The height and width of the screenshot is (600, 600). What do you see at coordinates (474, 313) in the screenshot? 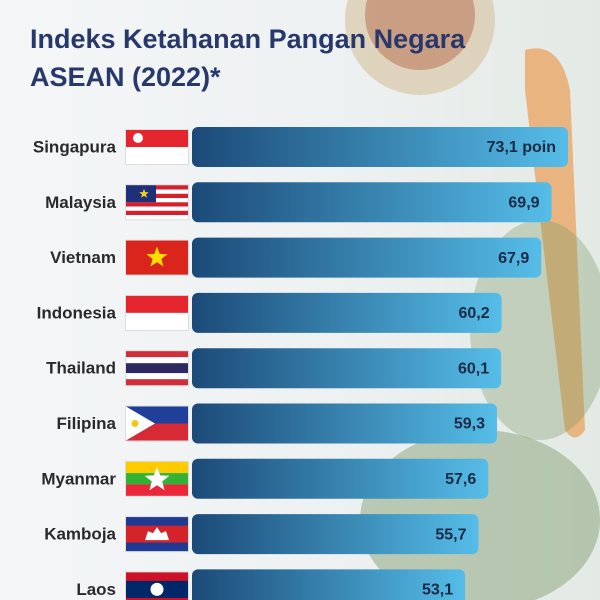
I see `value-label: 60,2` at bounding box center [474, 313].